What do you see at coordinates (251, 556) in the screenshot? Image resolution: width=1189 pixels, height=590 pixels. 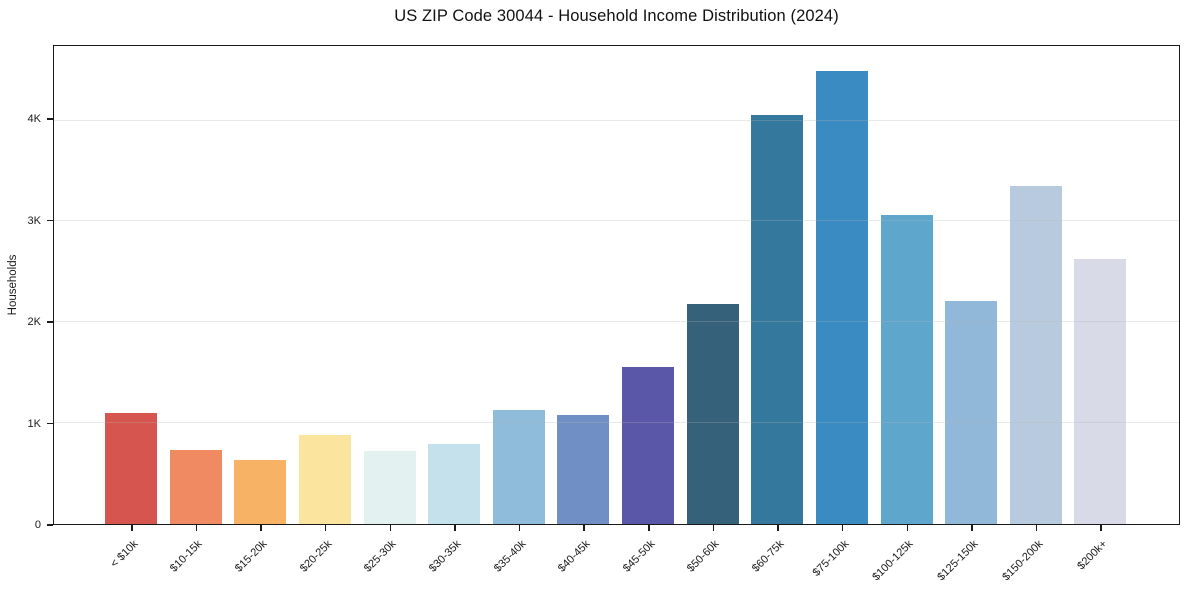 I see `x-tick-label: $15-20k` at bounding box center [251, 556].